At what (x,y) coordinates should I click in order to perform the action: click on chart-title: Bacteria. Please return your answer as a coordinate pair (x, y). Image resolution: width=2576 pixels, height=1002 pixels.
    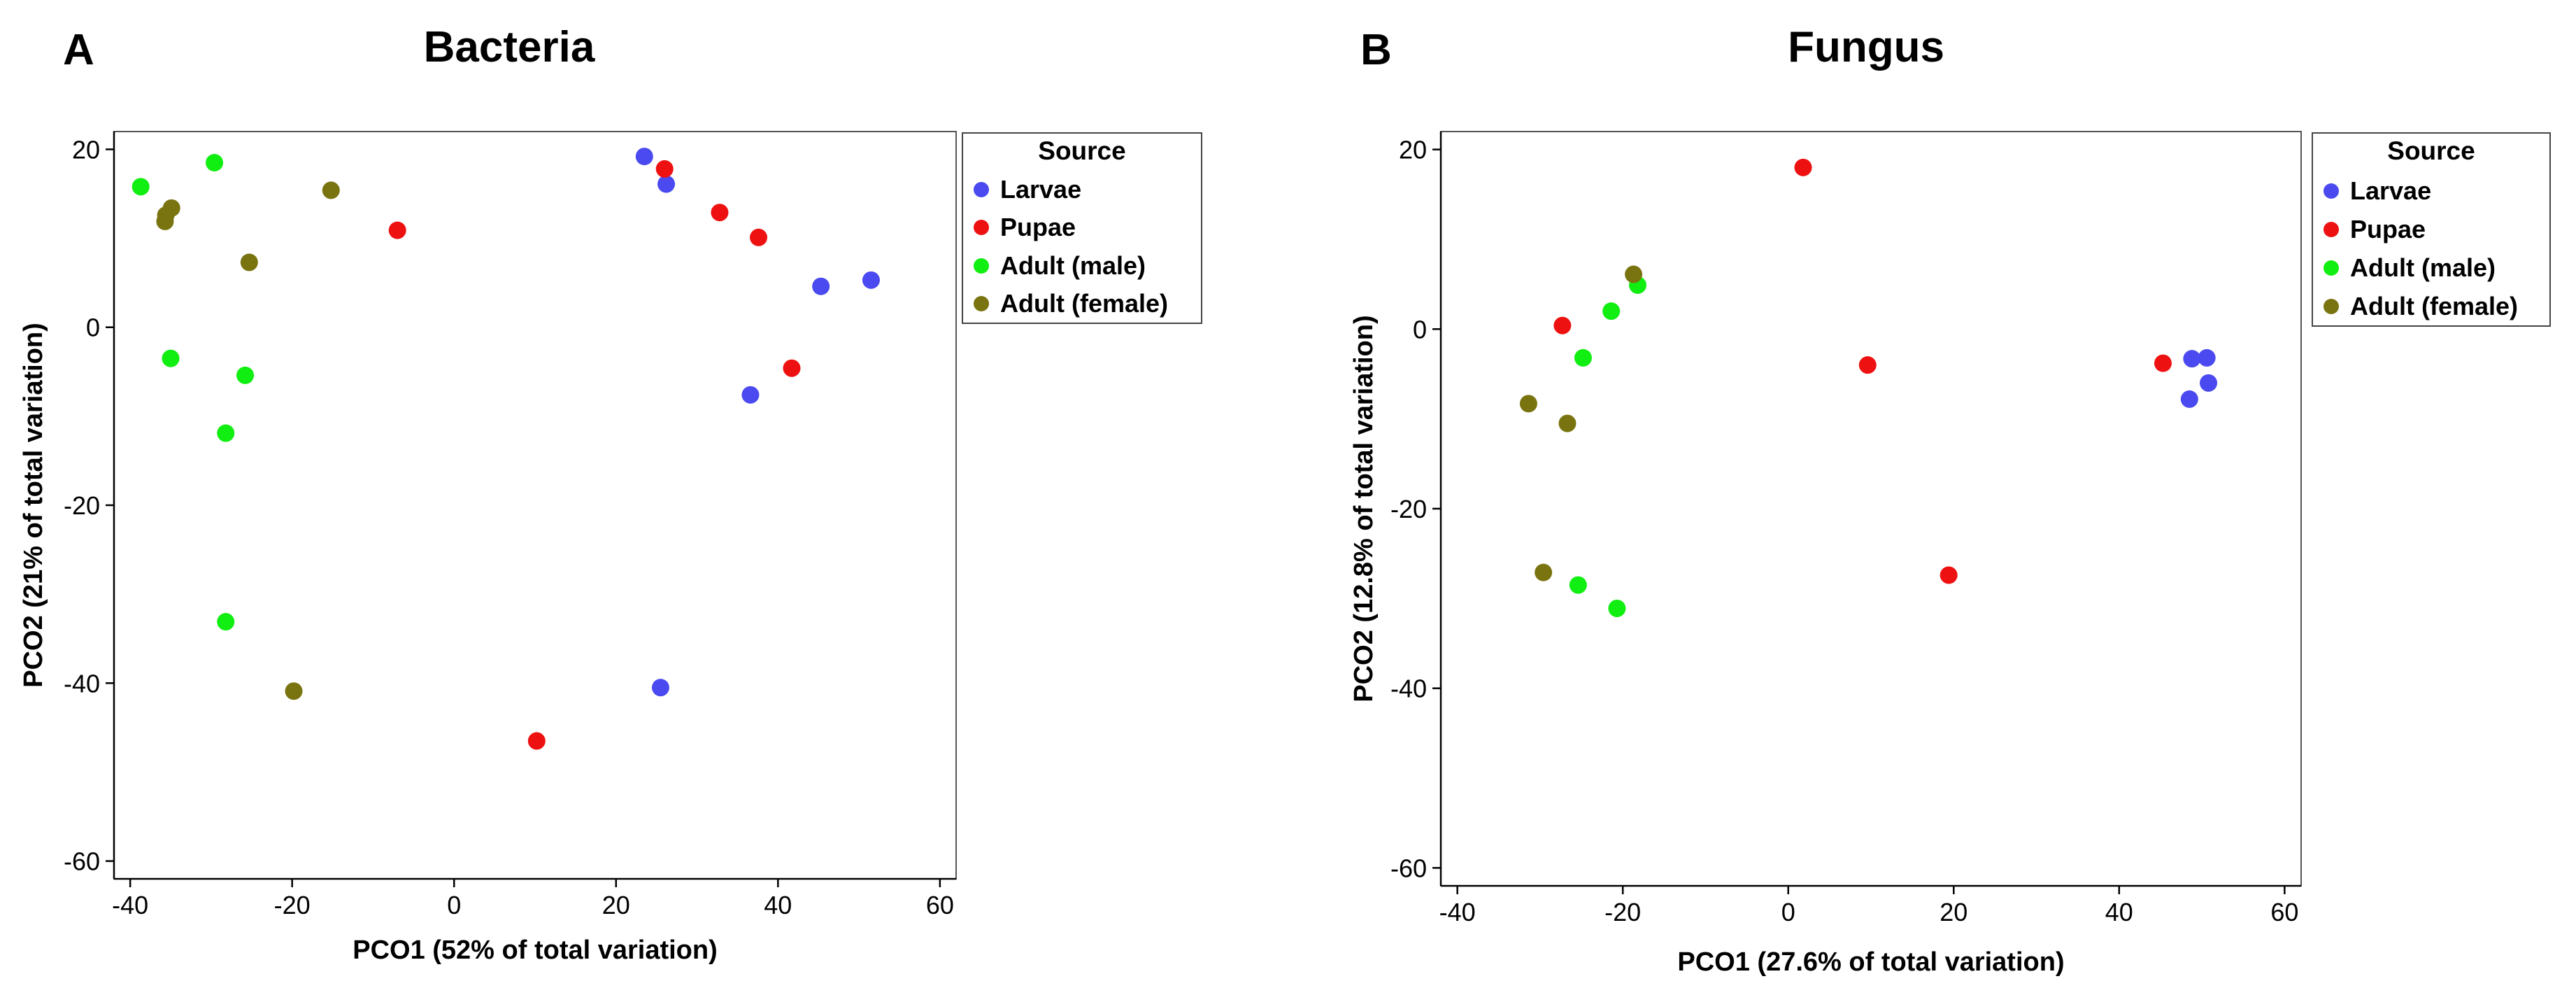
    Looking at the image, I should click on (509, 47).